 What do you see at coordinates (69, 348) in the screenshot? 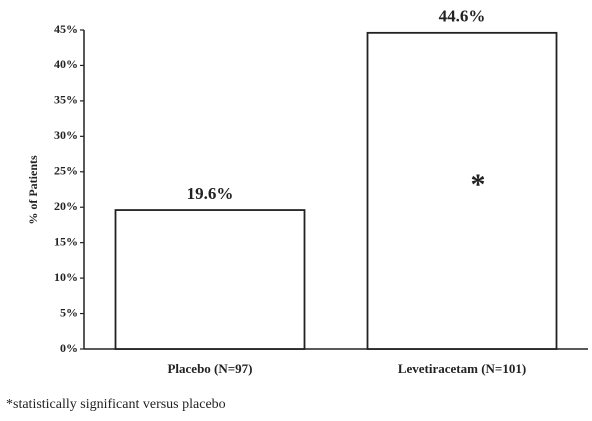
I see `y-tick-label: 0%` at bounding box center [69, 348].